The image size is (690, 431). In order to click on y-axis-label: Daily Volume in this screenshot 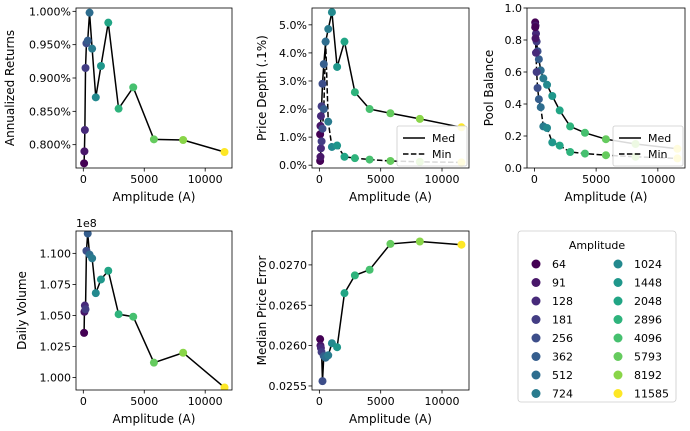, I will do `click(22, 310)`.